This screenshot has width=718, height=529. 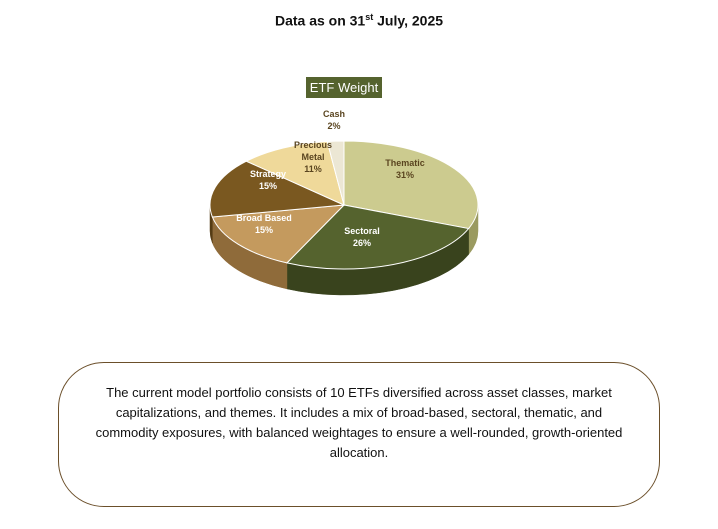 I want to click on pie-slice-broad-based, so click(x=278, y=234).